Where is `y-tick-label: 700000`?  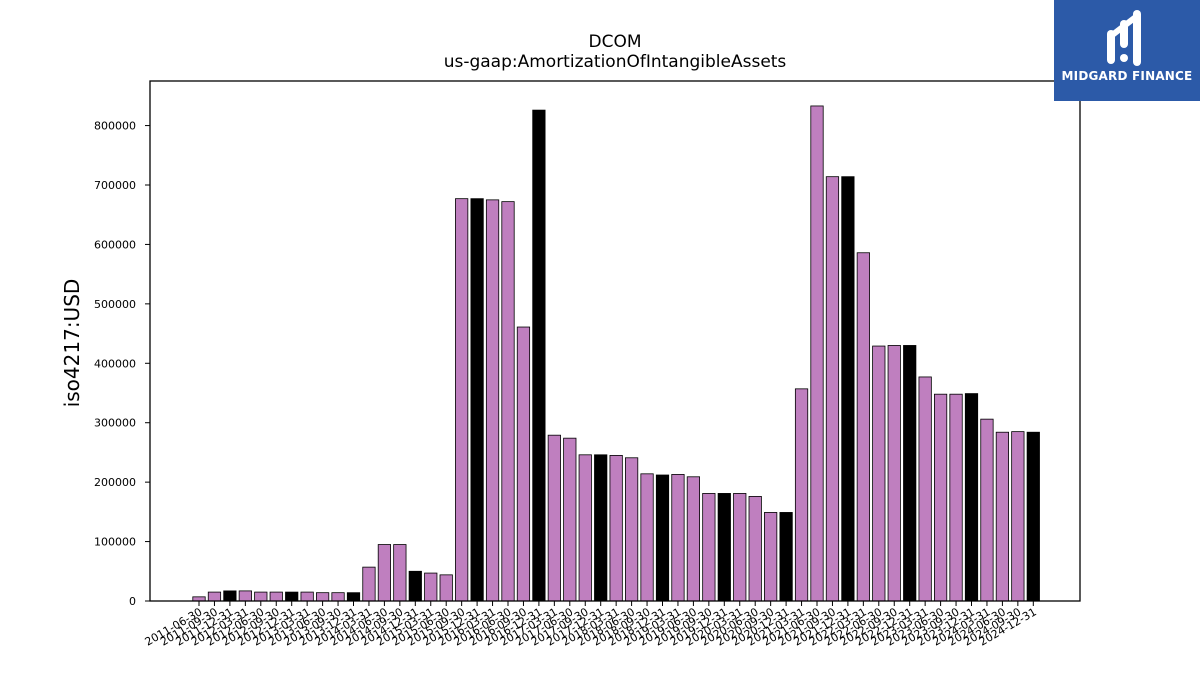
y-tick-label: 700000 is located at coordinates (115, 185).